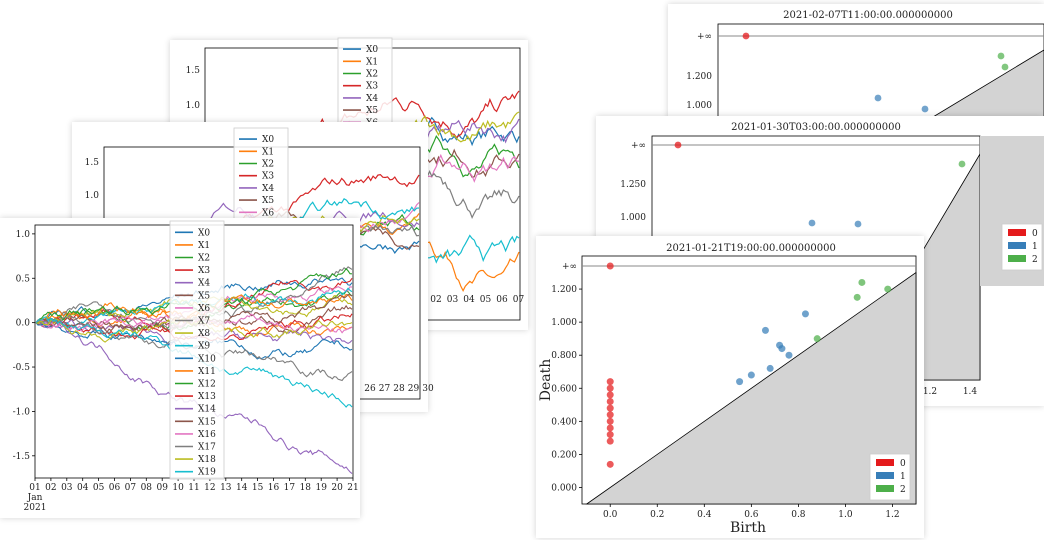  What do you see at coordinates (564, 323) in the screenshot?
I see `y-tick-label: 1.000` at bounding box center [564, 323].